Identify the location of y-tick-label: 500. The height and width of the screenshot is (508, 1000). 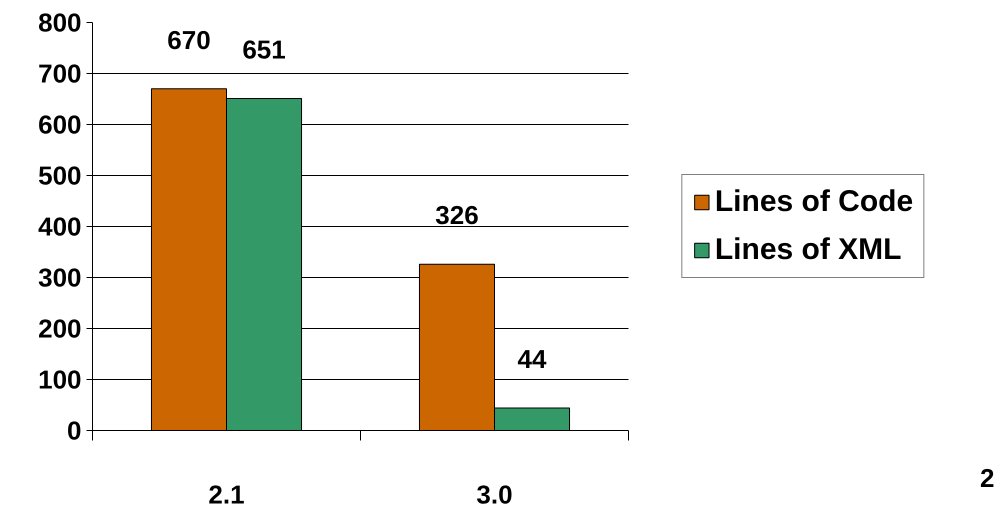
(60, 175).